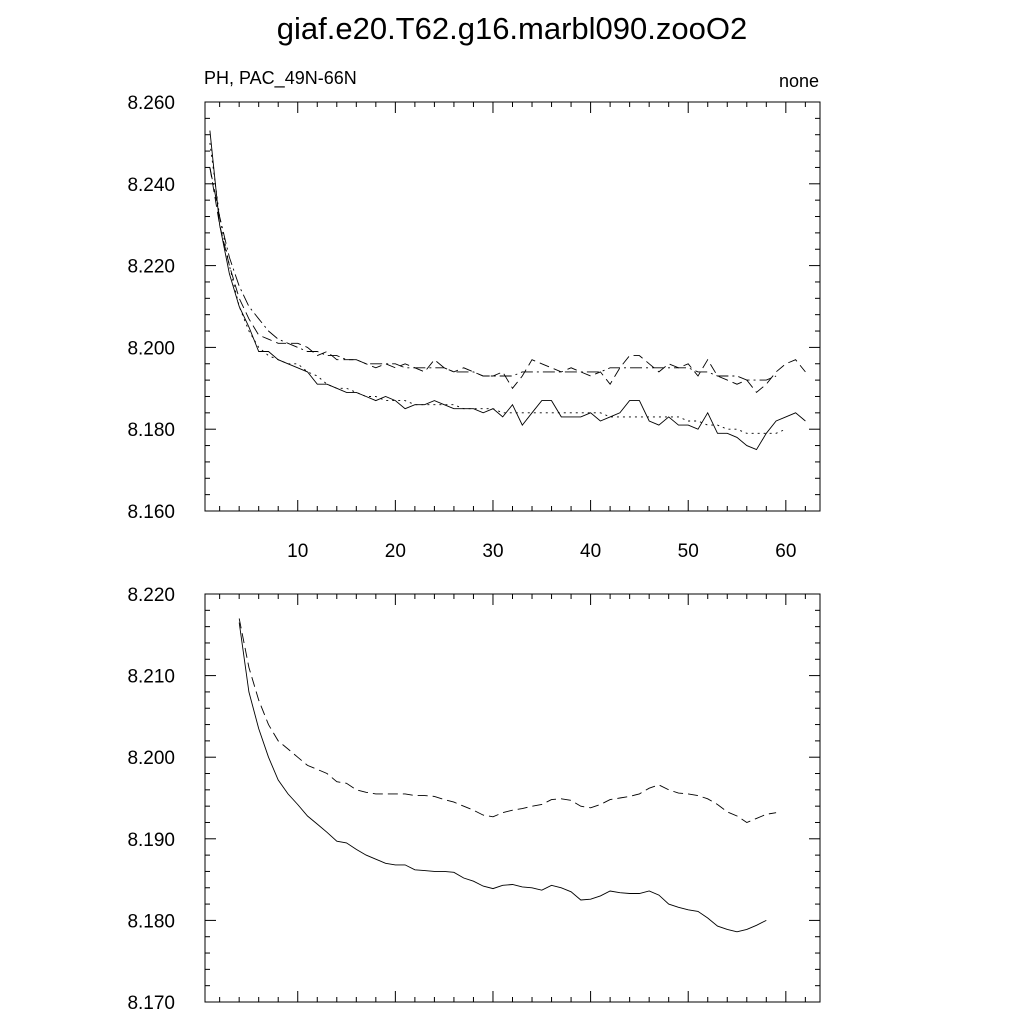 This screenshot has width=1024, height=1024. Describe the element at coordinates (493, 274) in the screenshot. I see `series-line-dashdot` at that location.